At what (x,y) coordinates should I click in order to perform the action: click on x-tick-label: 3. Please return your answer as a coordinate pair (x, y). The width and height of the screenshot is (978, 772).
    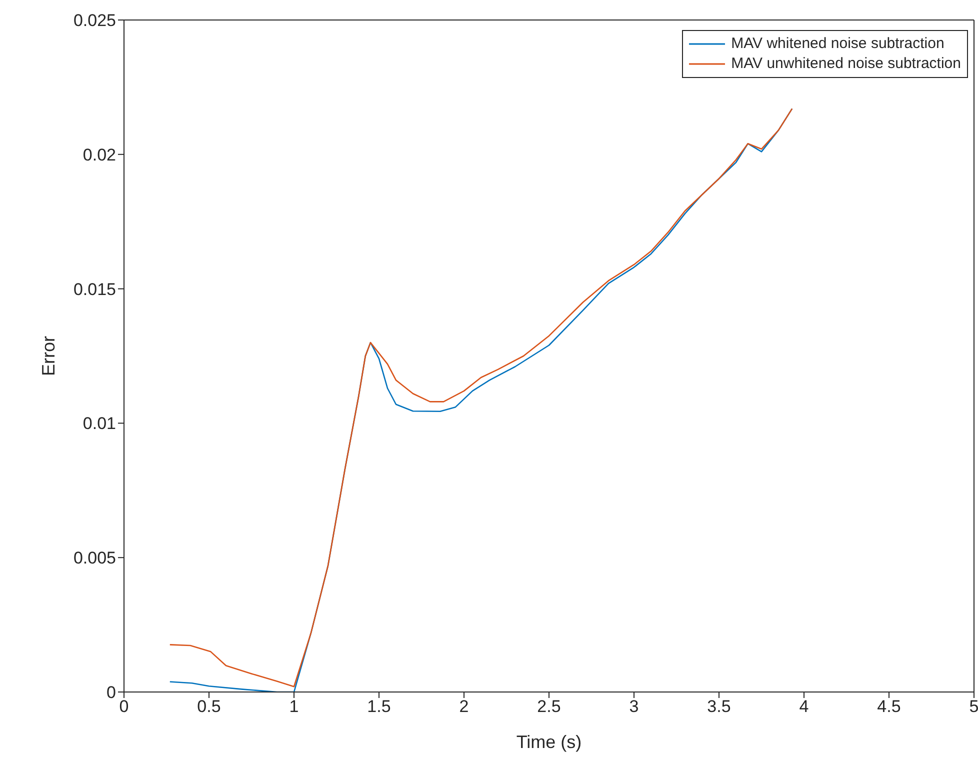
    Looking at the image, I should click on (634, 706).